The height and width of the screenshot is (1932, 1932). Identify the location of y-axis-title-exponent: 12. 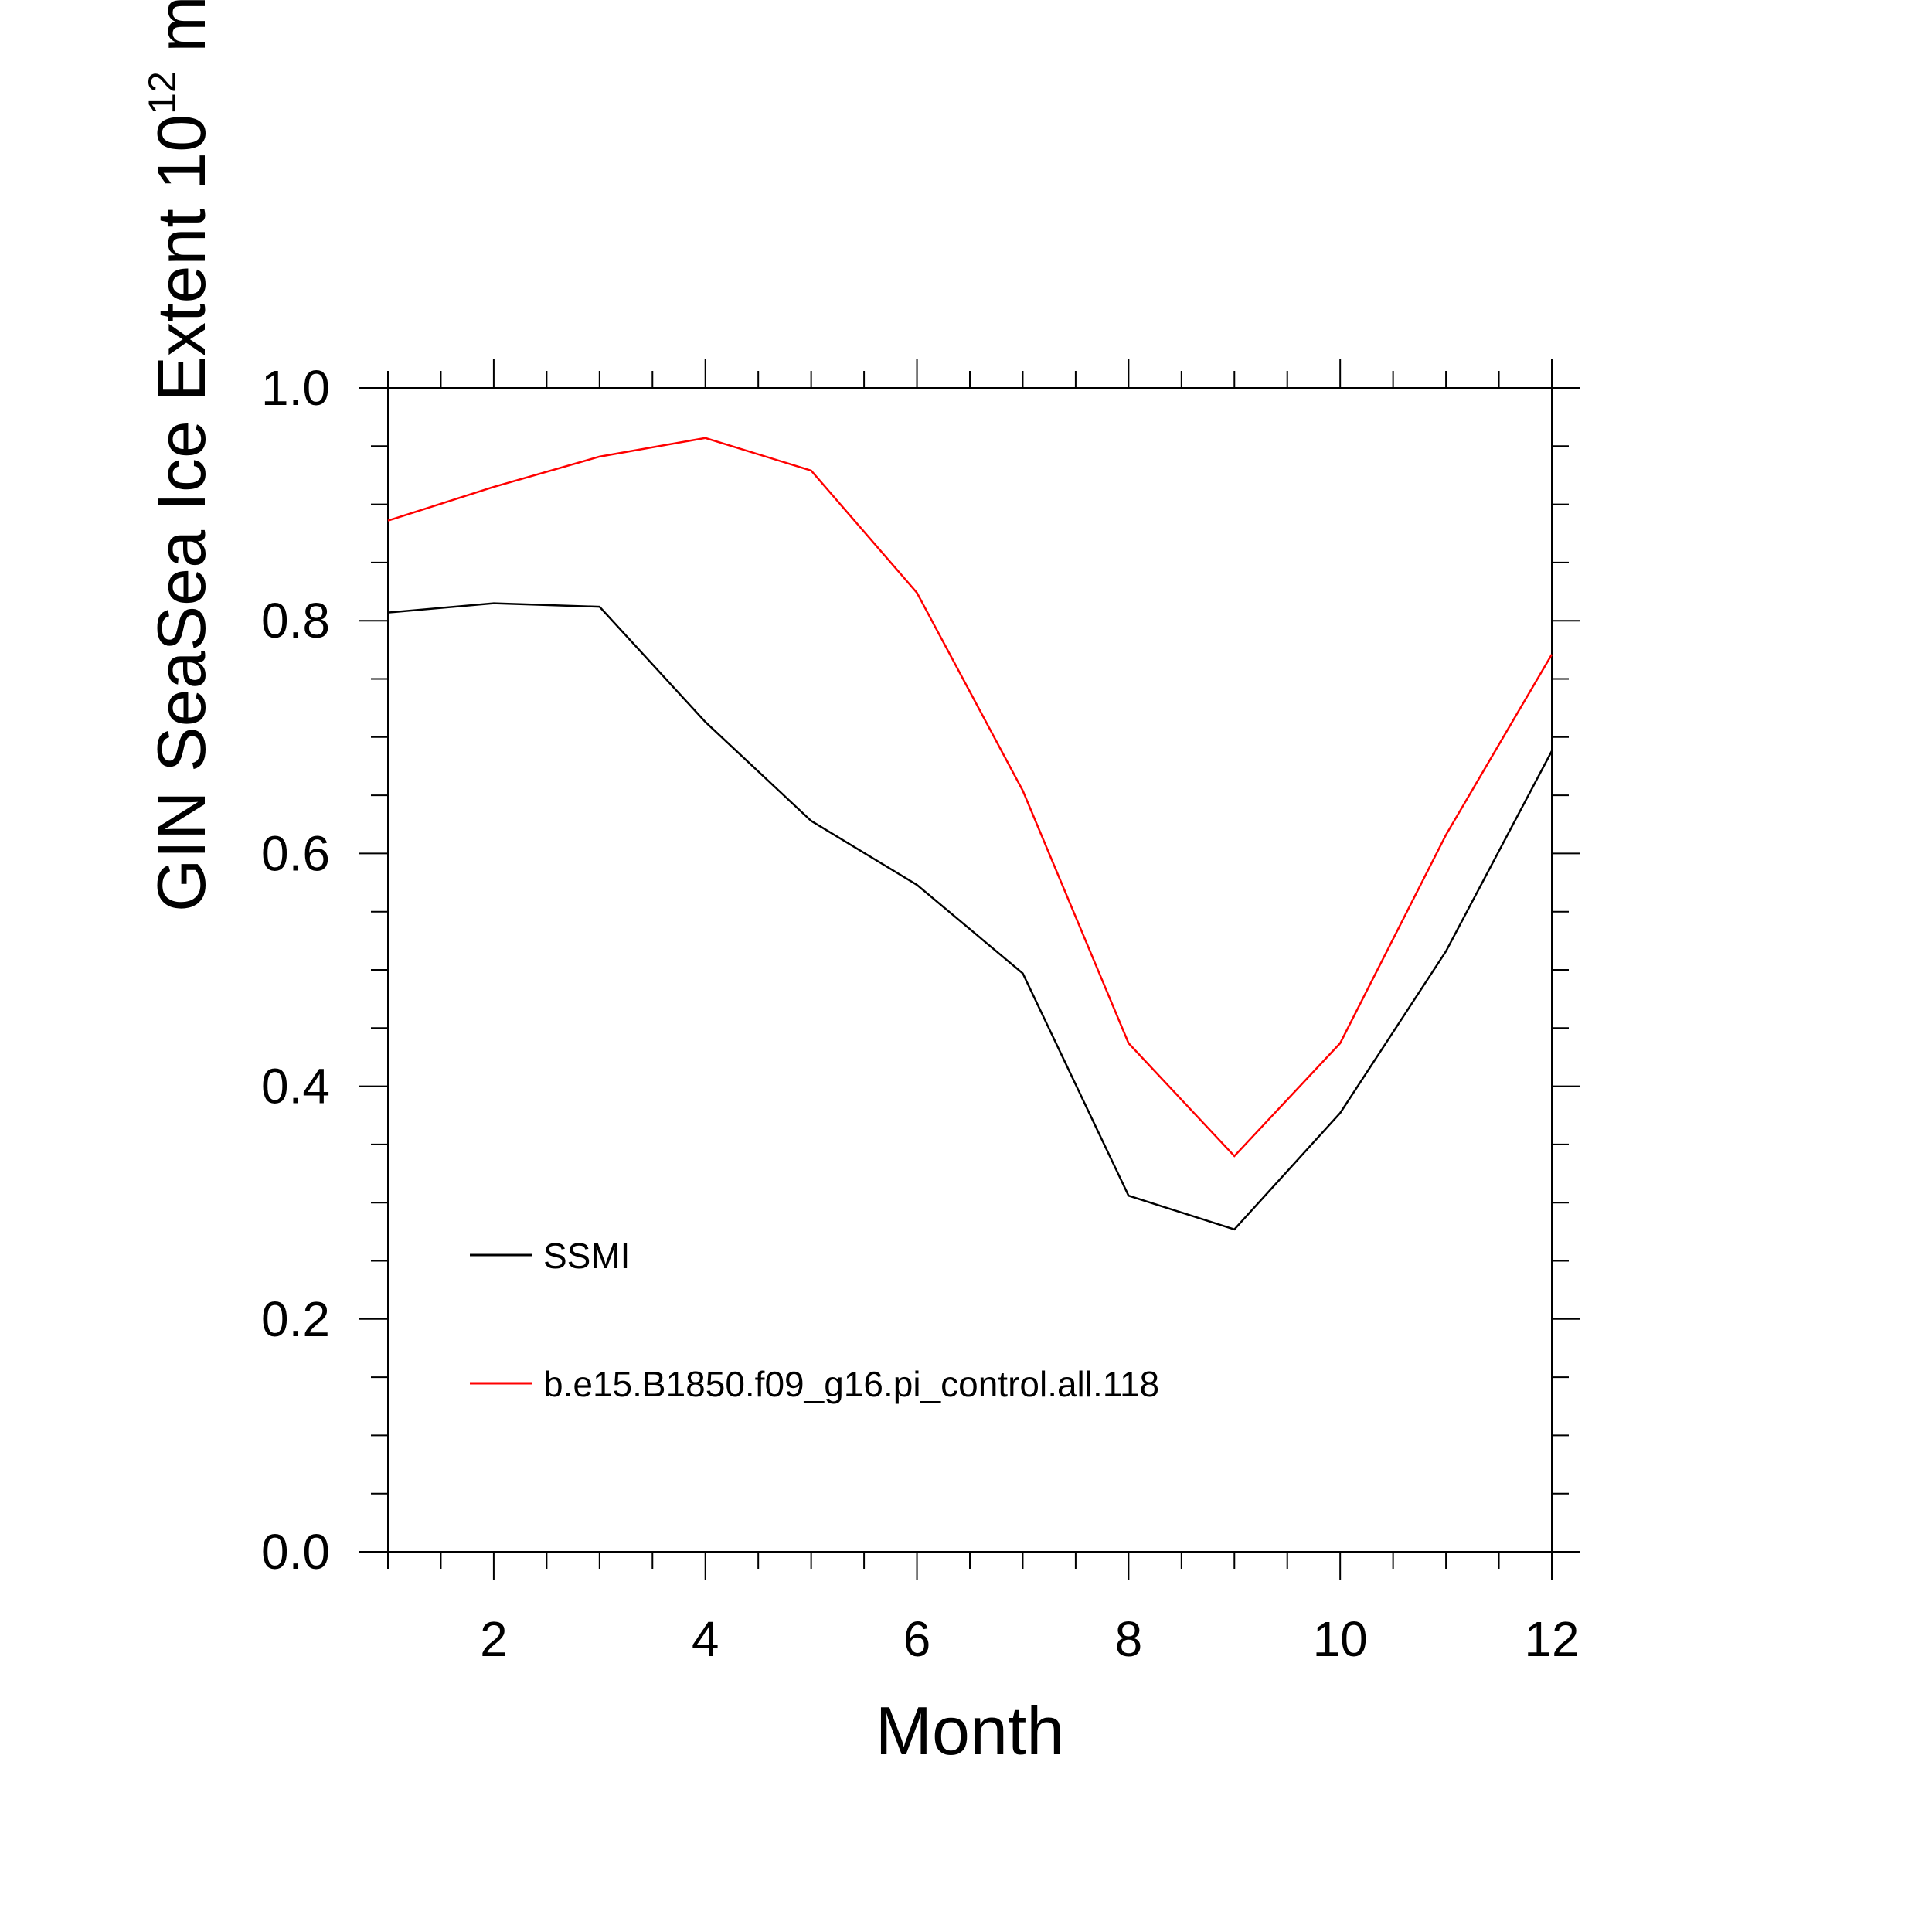
(162, 93).